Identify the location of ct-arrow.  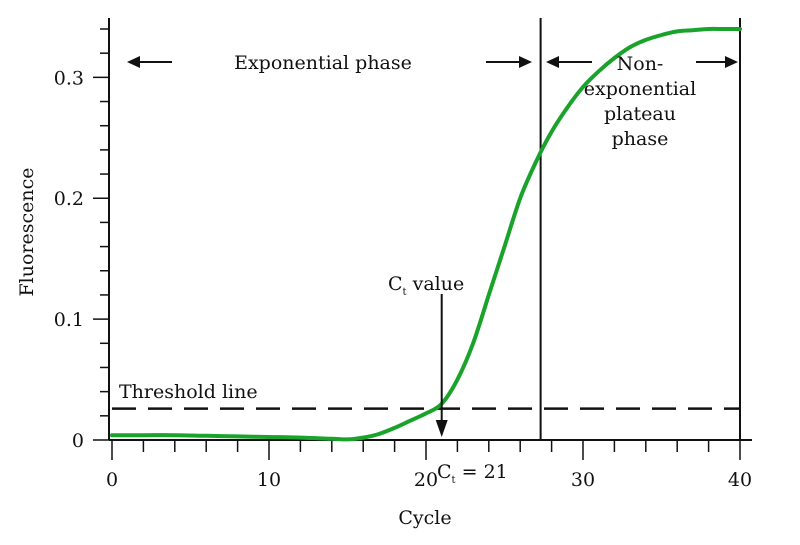
(441, 365).